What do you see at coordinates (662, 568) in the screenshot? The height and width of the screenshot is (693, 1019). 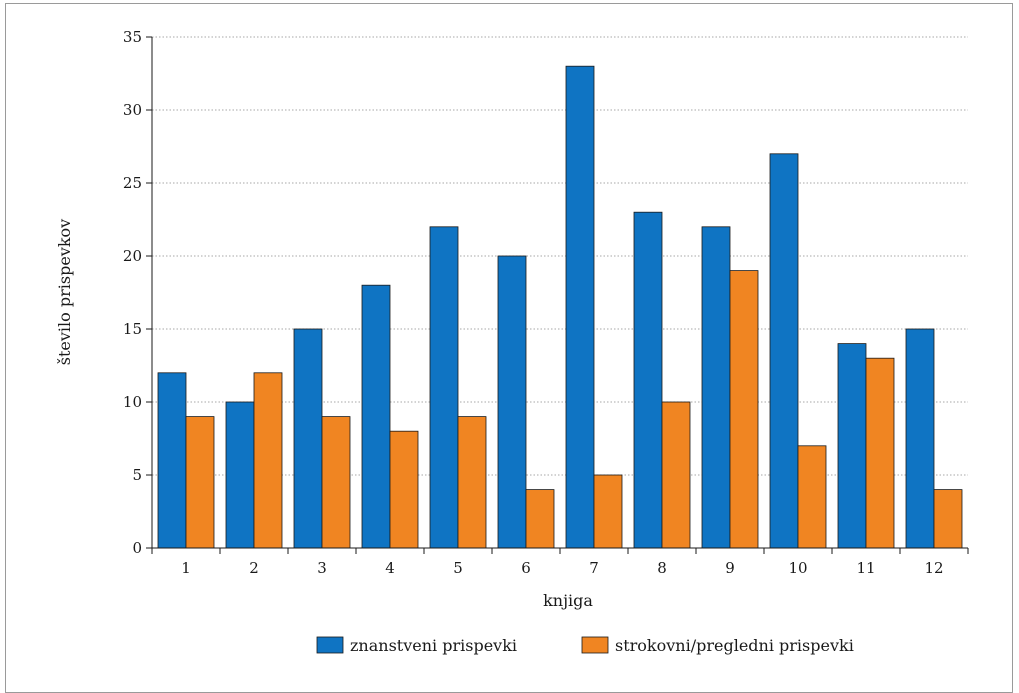 I see `x-tick-label: 8` at bounding box center [662, 568].